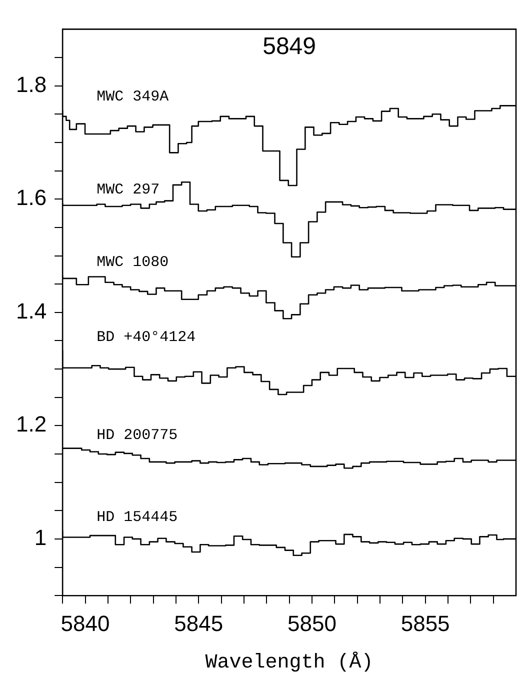 The height and width of the screenshot is (686, 526). I want to click on series-label: HD 154445, so click(137, 517).